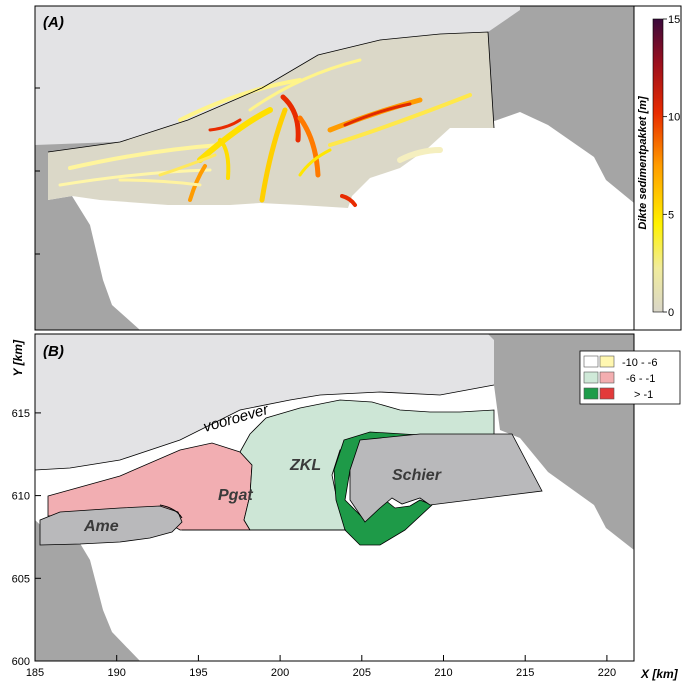 The width and height of the screenshot is (683, 682). I want to click on legend-label-3: > -1, so click(643, 395).